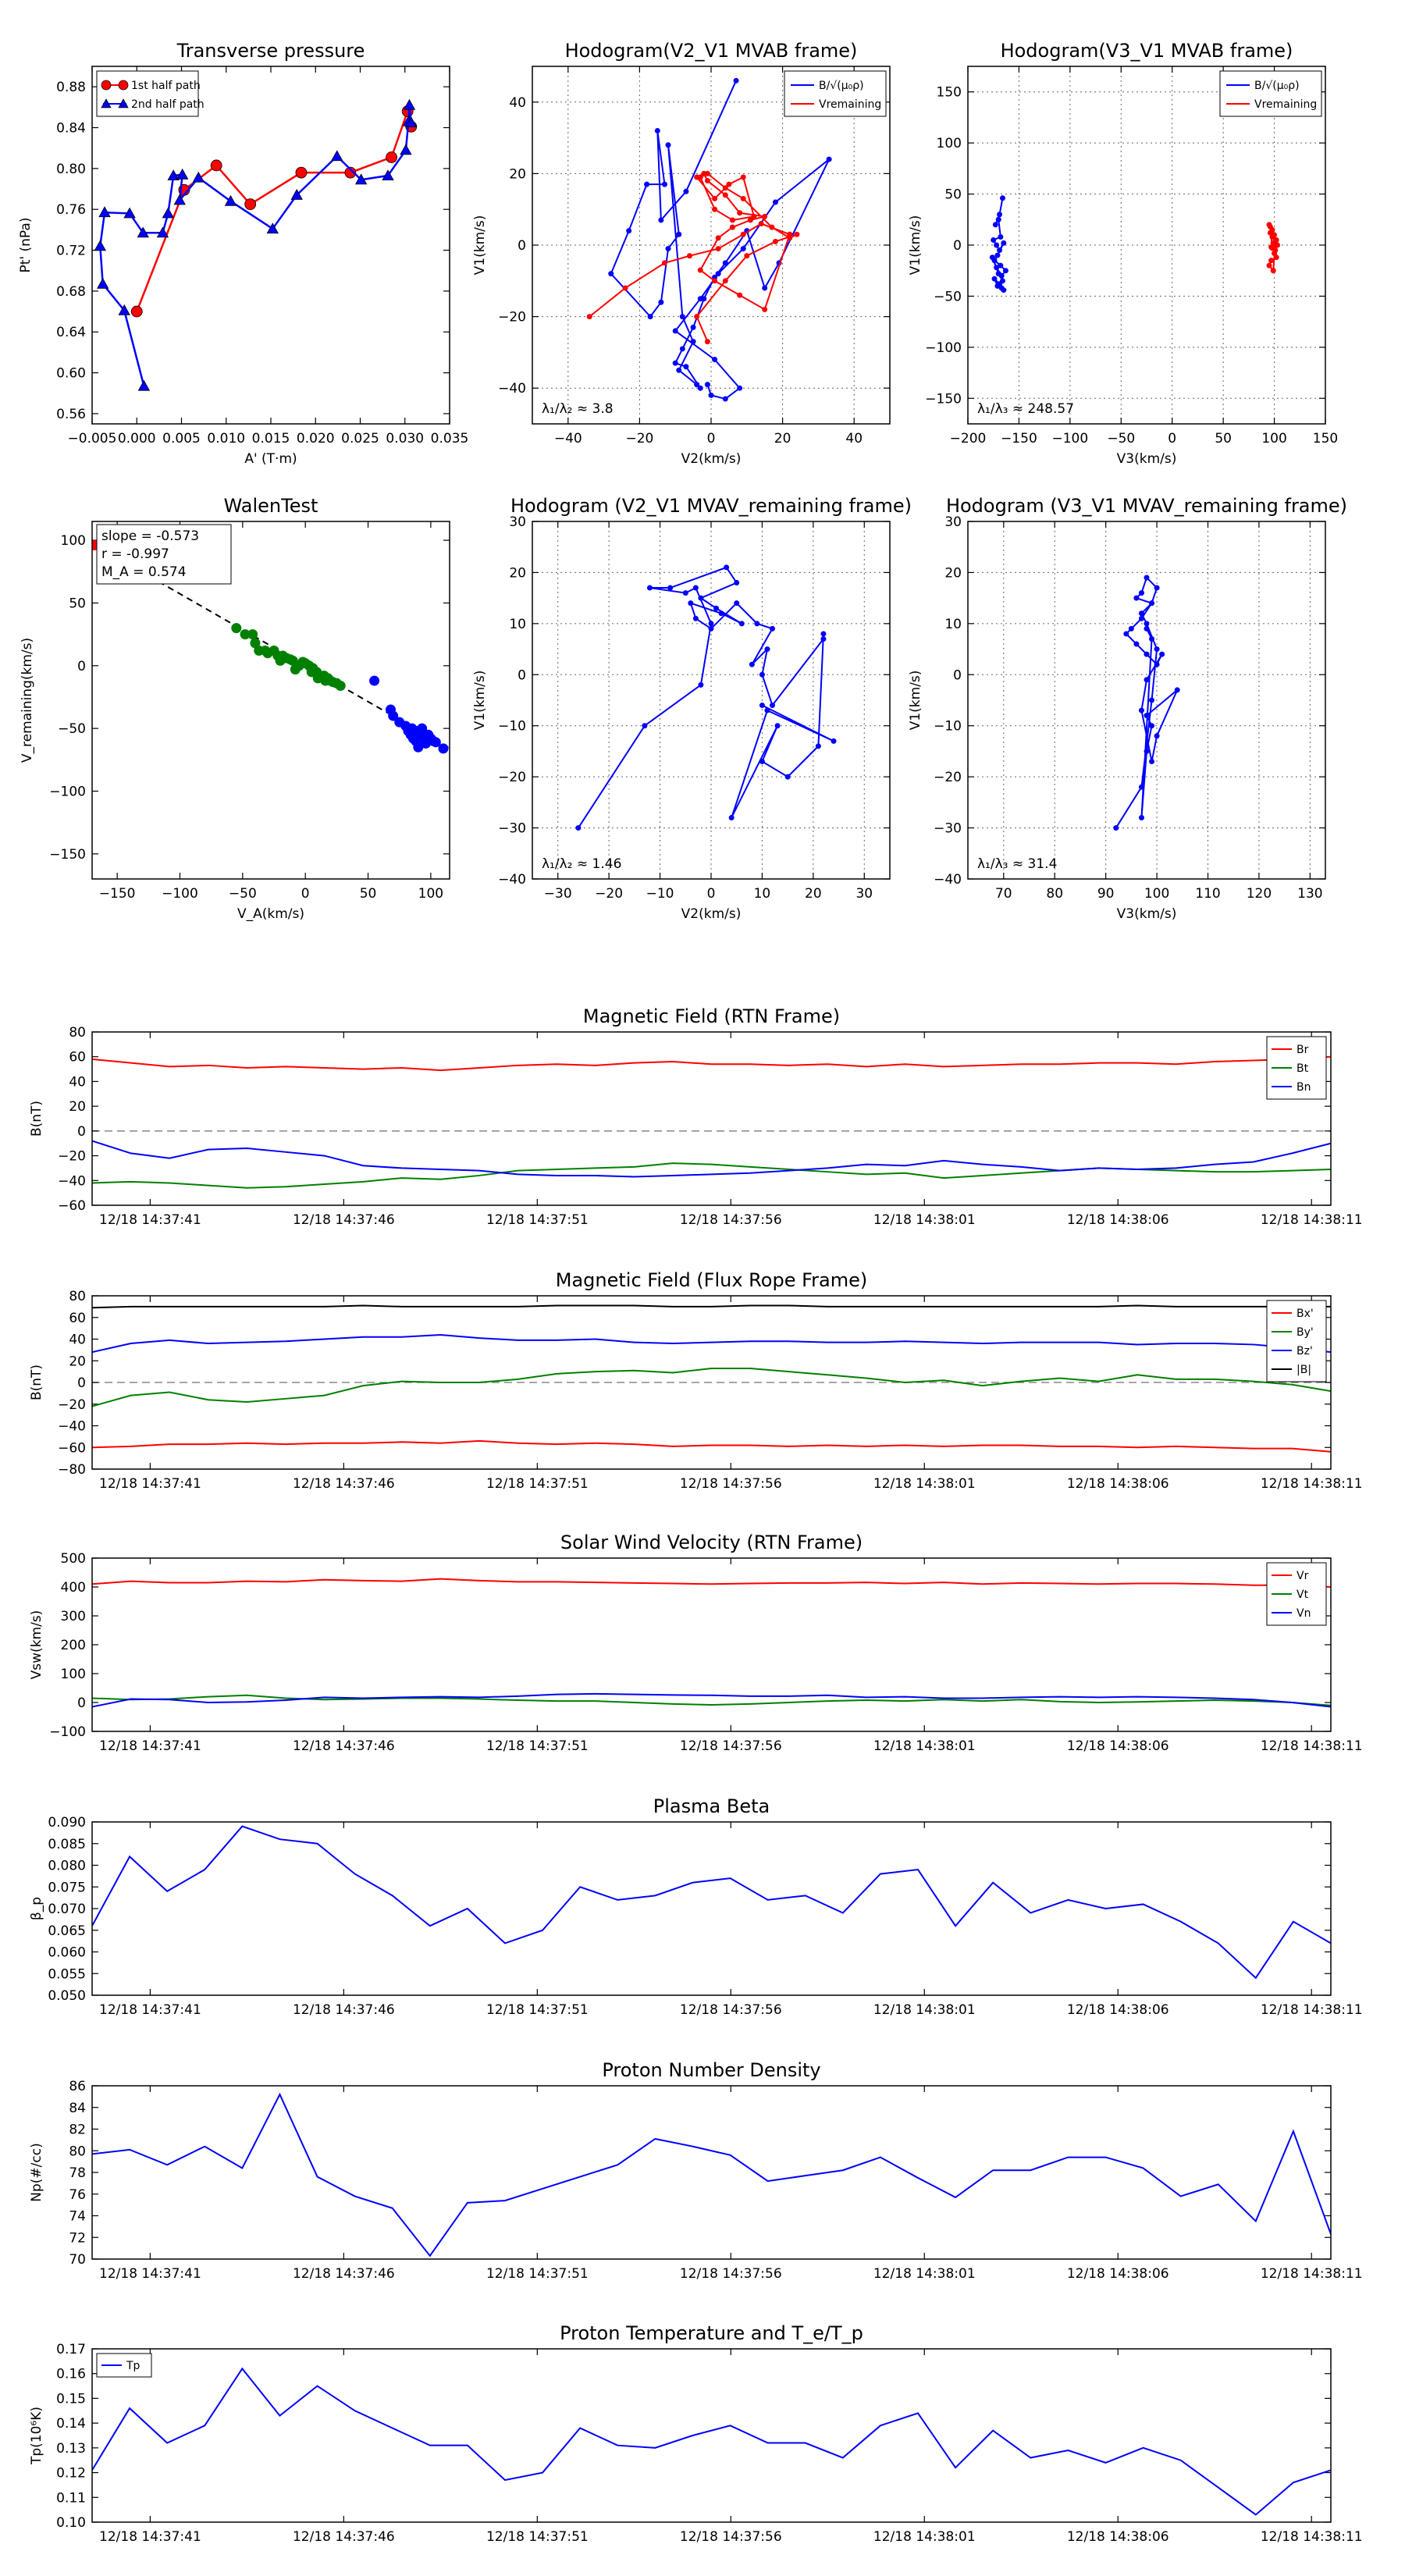 This screenshot has width=1405, height=2576. What do you see at coordinates (71, 169) in the screenshot?
I see `y-tick-label: 0.80` at bounding box center [71, 169].